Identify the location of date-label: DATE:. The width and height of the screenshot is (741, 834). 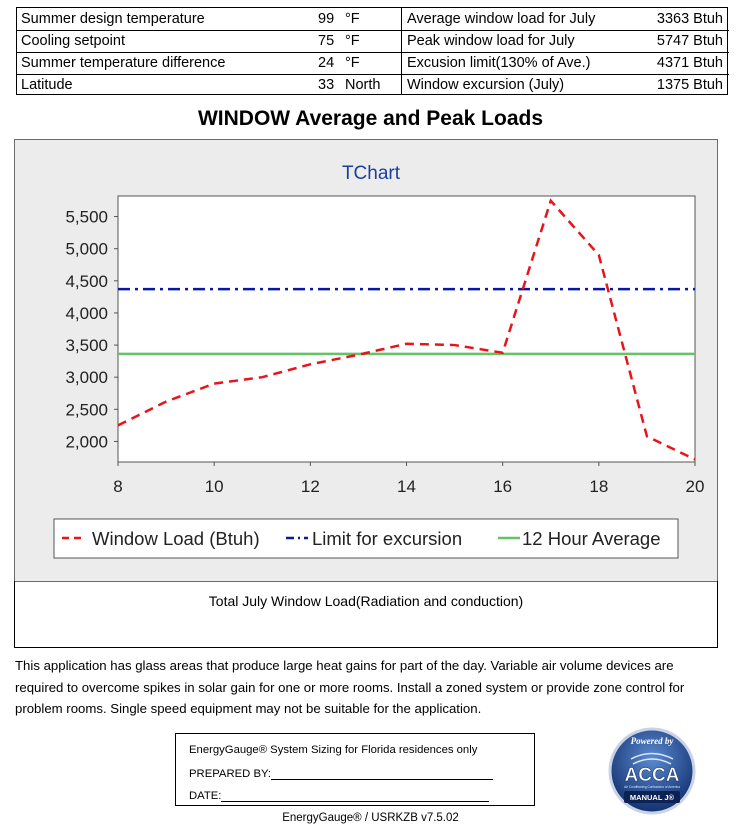
(205, 796).